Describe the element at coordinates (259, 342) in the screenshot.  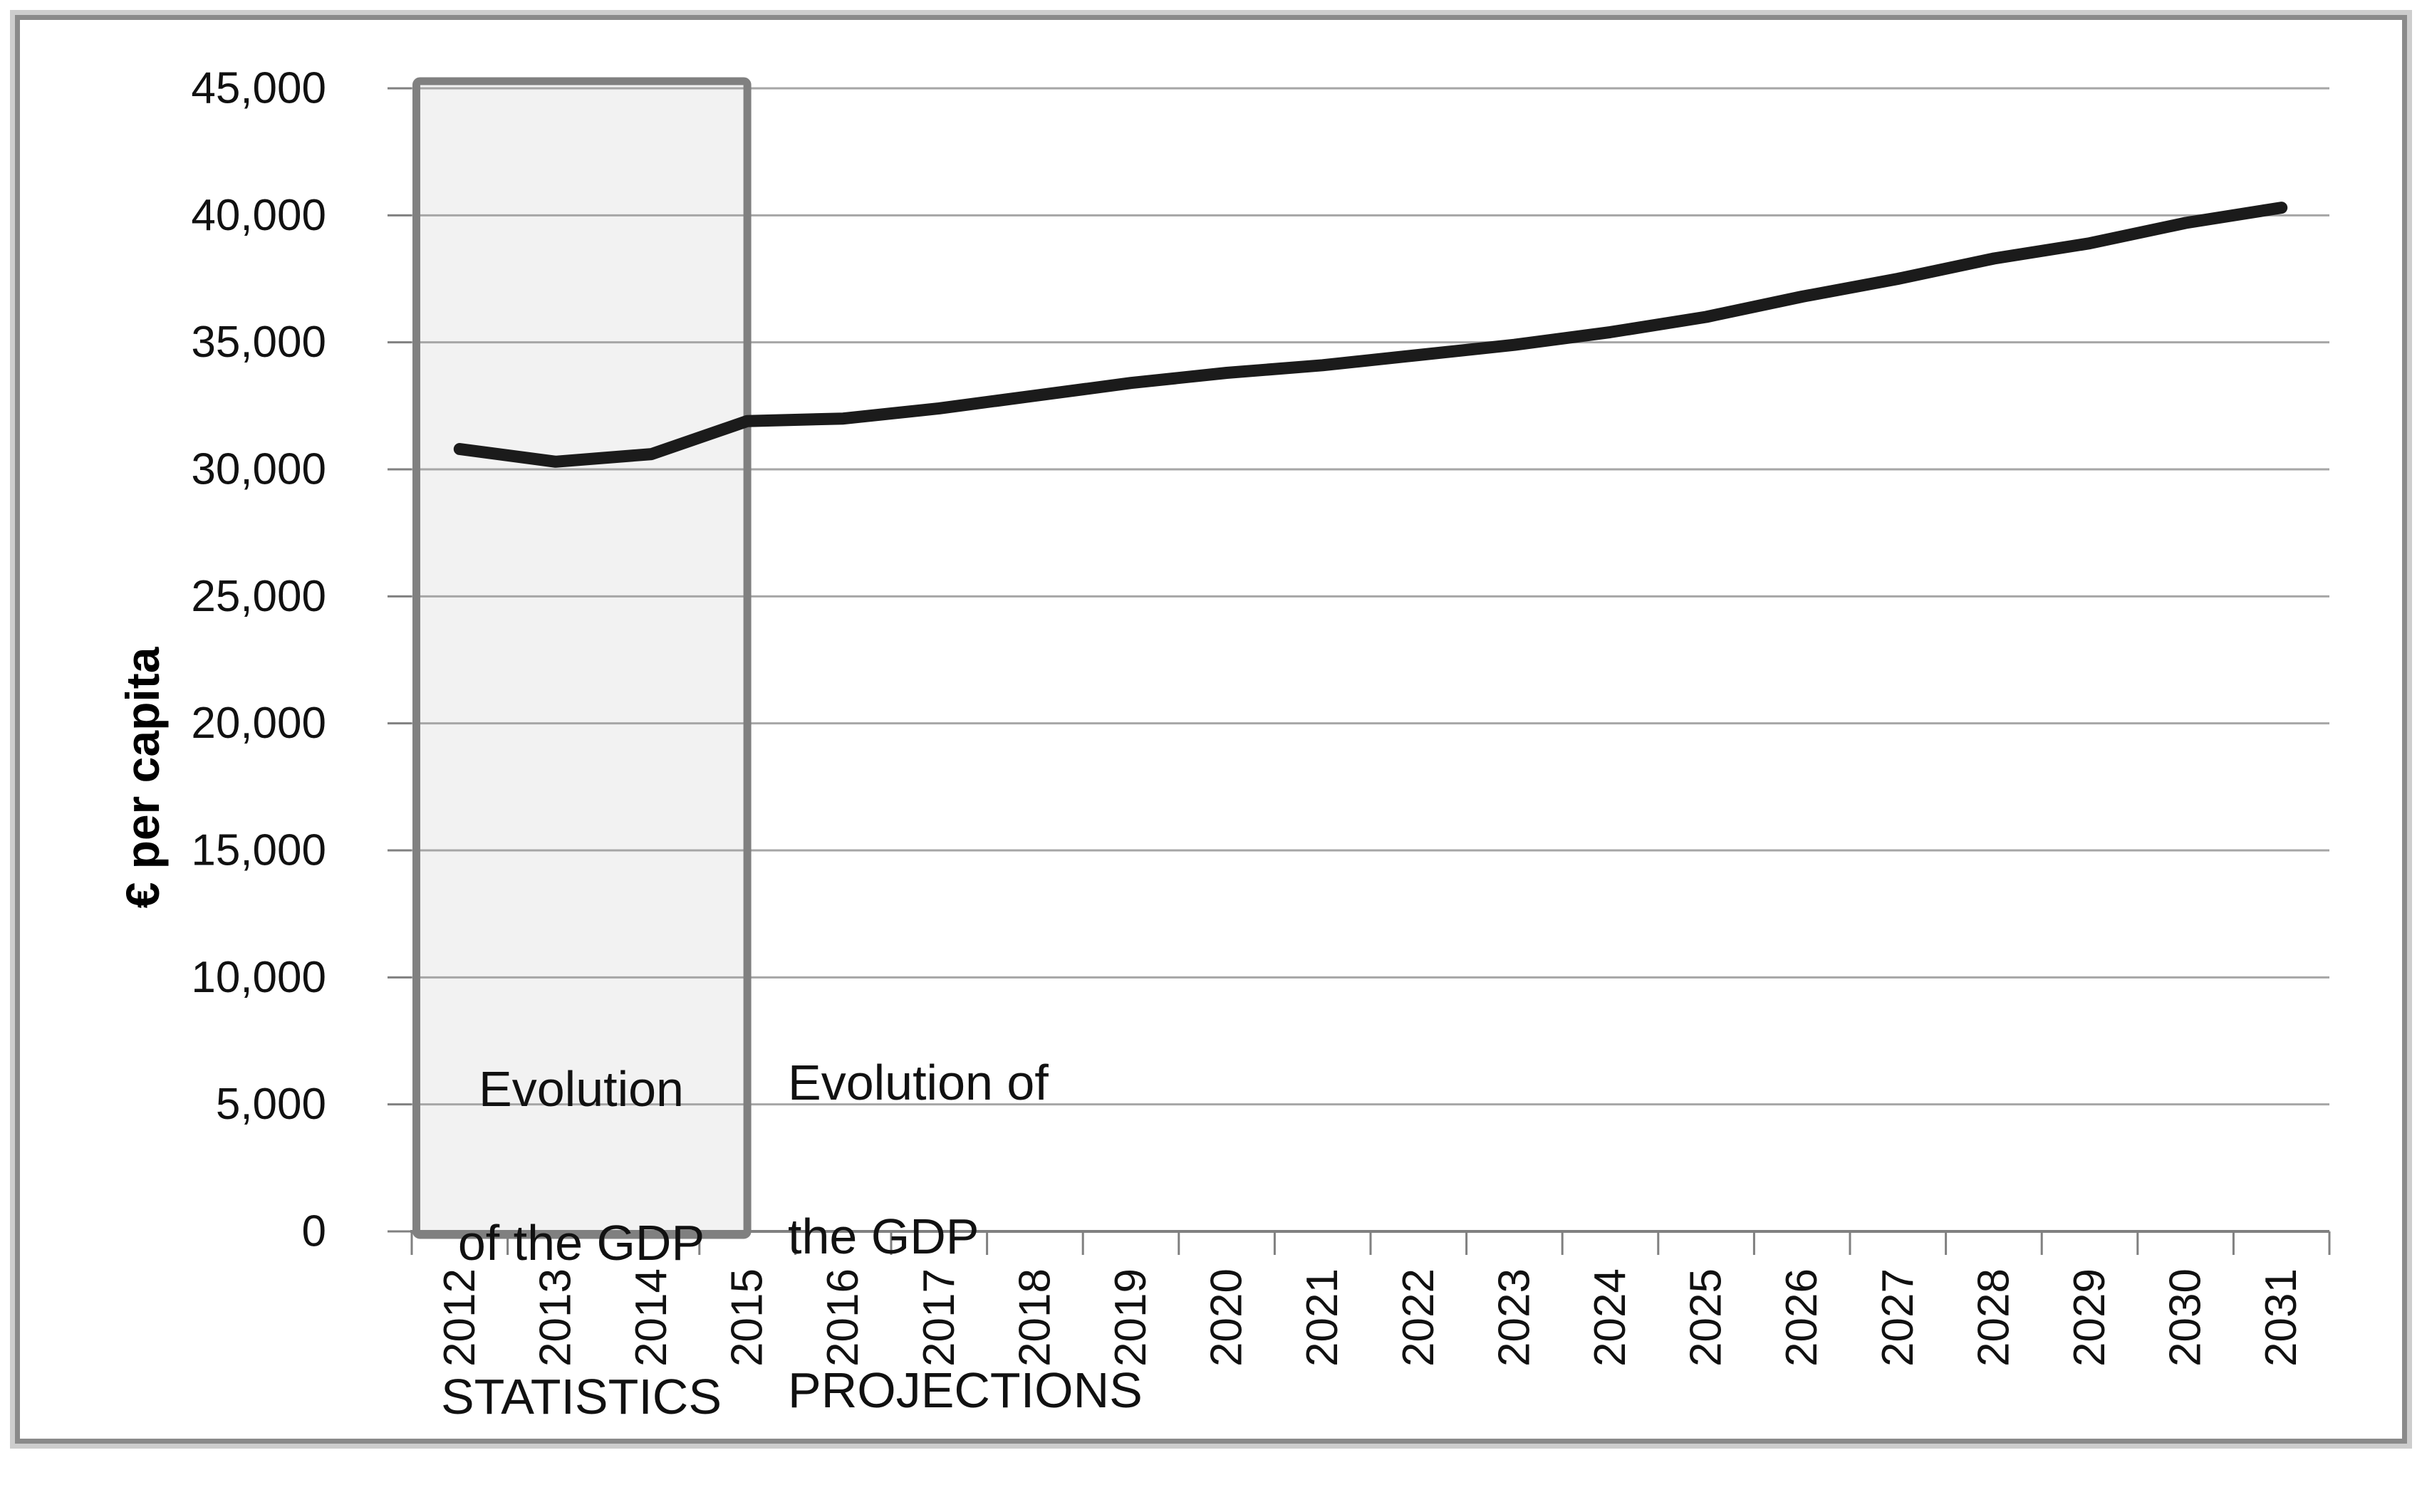
I see `y-tick-label-35,000: 35,000` at that location.